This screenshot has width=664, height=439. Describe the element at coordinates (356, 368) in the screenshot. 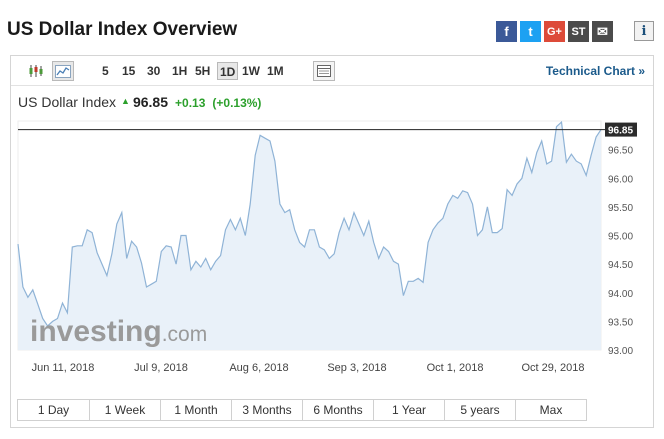

I see `x-tick-label: Sep 3, 2018` at that location.